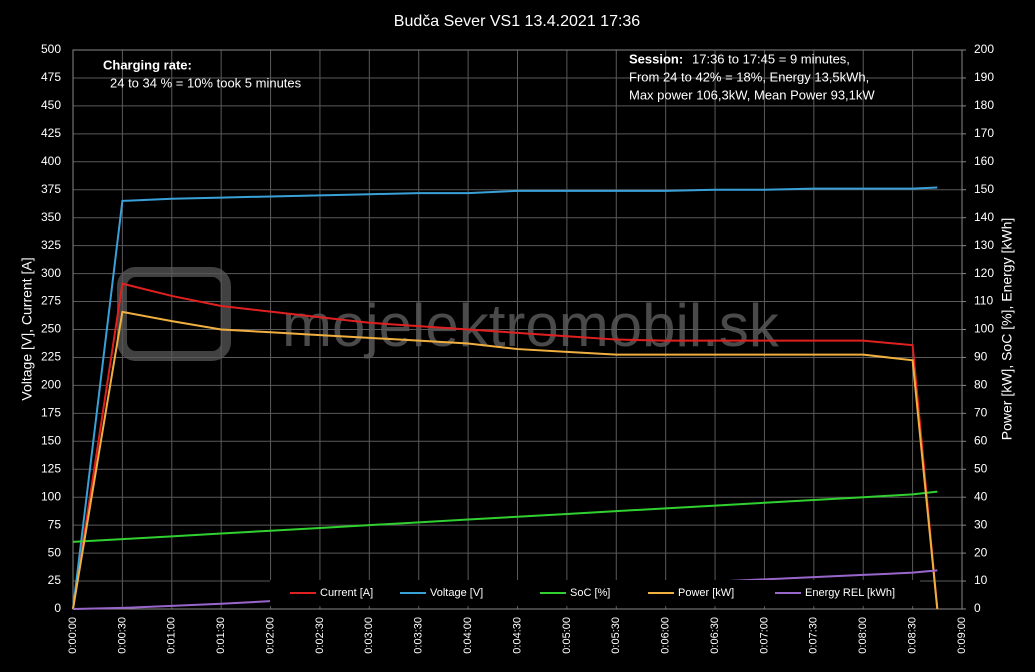  I want to click on y2-tick-label: 10, so click(981, 580).